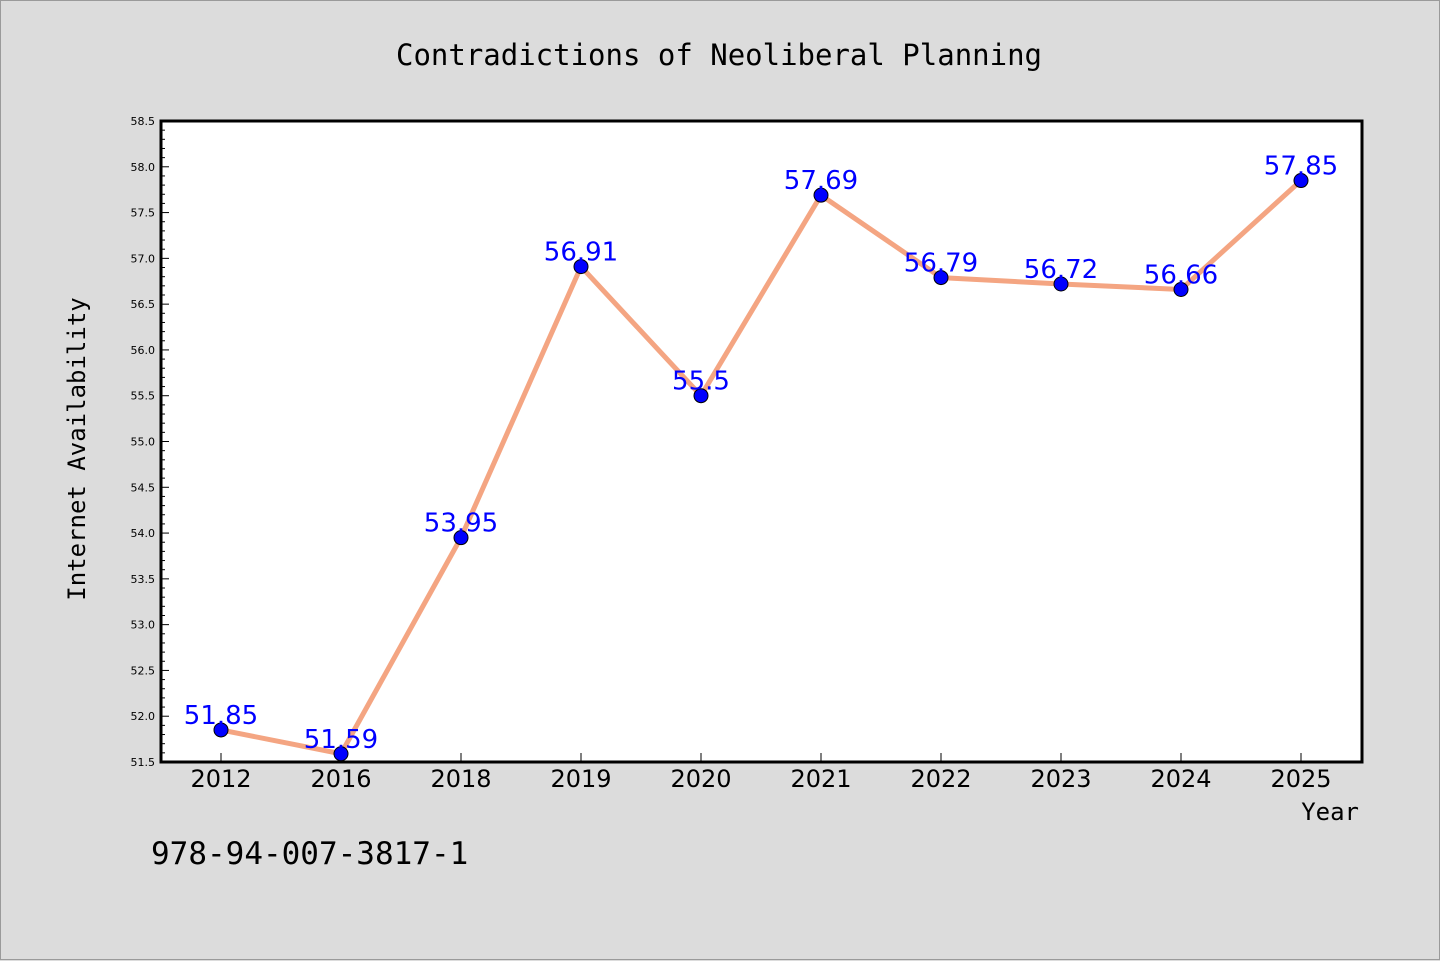 This screenshot has width=1440, height=961. What do you see at coordinates (1301, 167) in the screenshot?
I see `data-label: 57.85` at bounding box center [1301, 167].